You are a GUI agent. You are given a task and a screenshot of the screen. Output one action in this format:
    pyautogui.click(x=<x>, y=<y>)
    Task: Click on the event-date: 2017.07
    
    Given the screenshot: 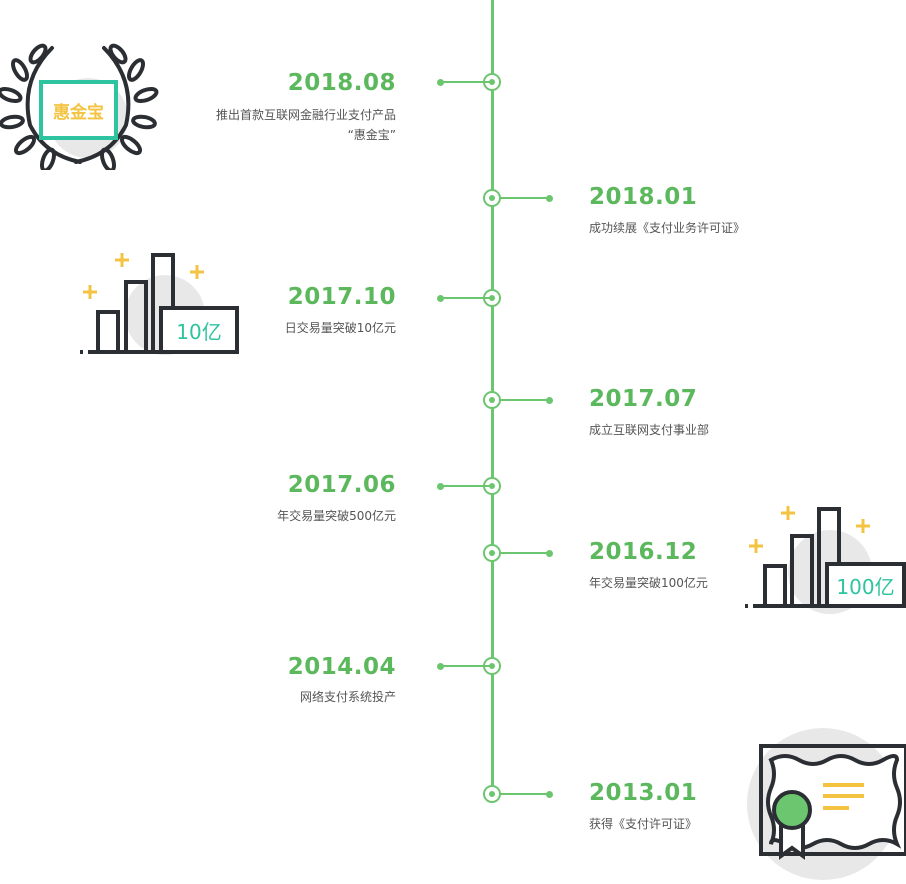 What is the action you would take?
    pyautogui.click(x=643, y=399)
    